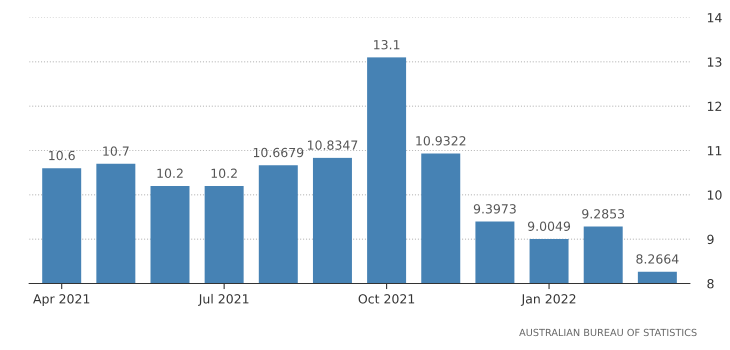 The width and height of the screenshot is (730, 350). Describe the element at coordinates (279, 153) in the screenshot. I see `data-label: 10.6679` at that location.